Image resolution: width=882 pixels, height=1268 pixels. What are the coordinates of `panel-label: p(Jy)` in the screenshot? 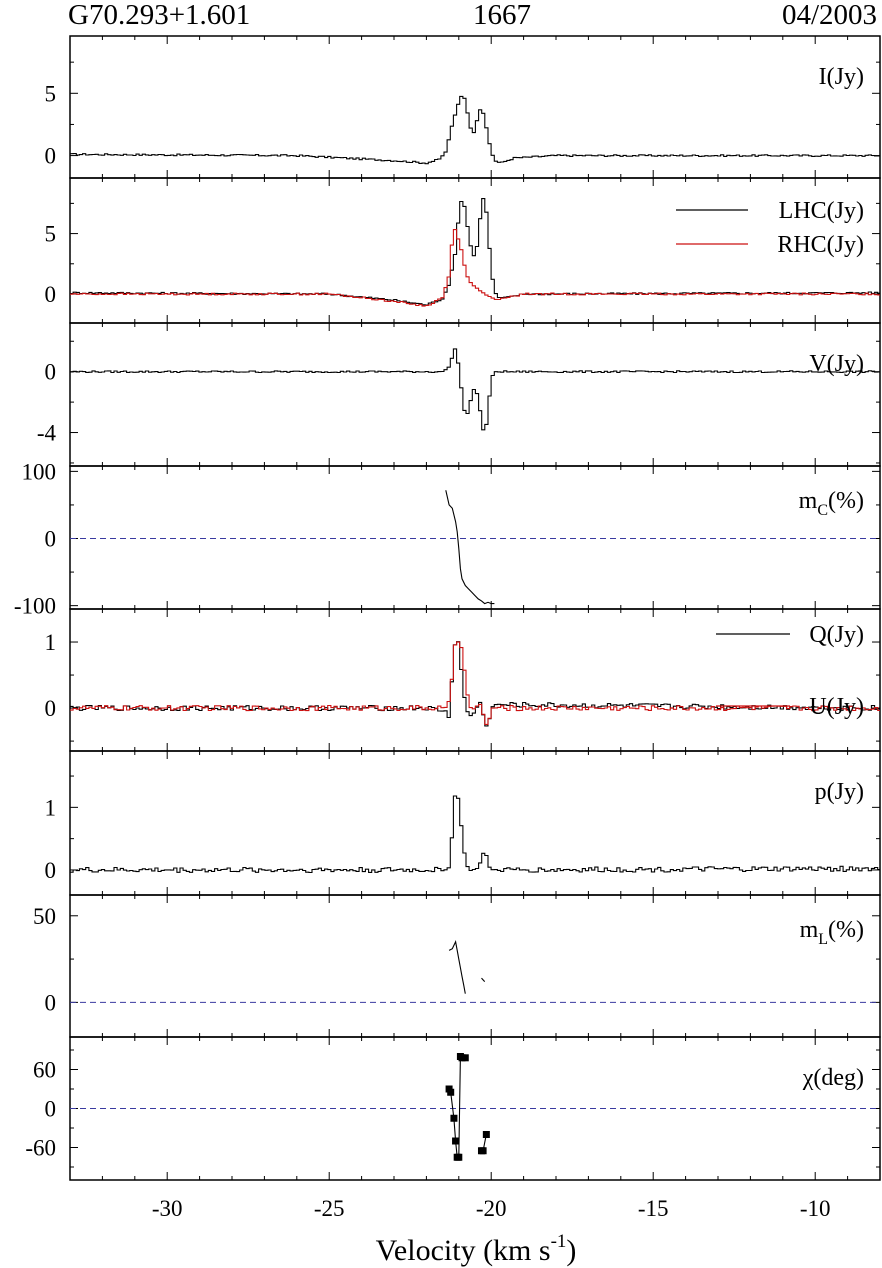 It's located at (839, 792).